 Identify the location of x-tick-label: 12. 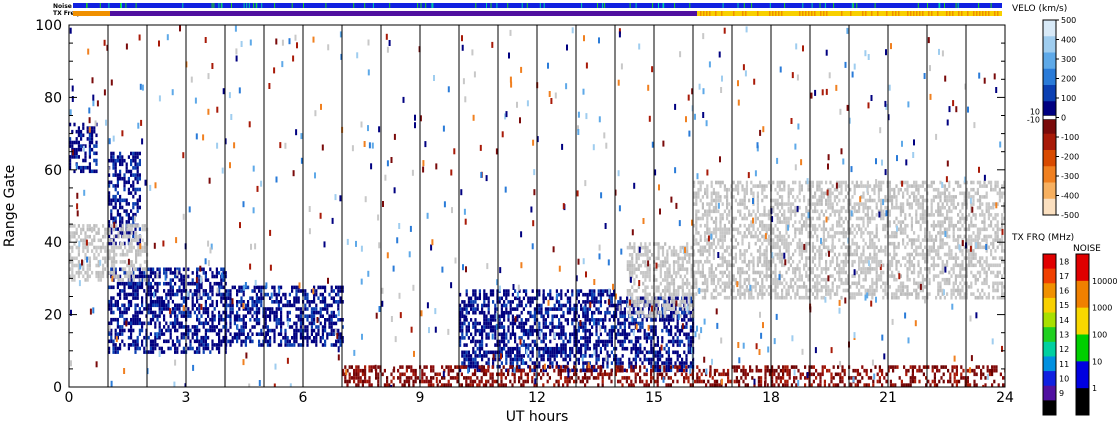
(537, 398).